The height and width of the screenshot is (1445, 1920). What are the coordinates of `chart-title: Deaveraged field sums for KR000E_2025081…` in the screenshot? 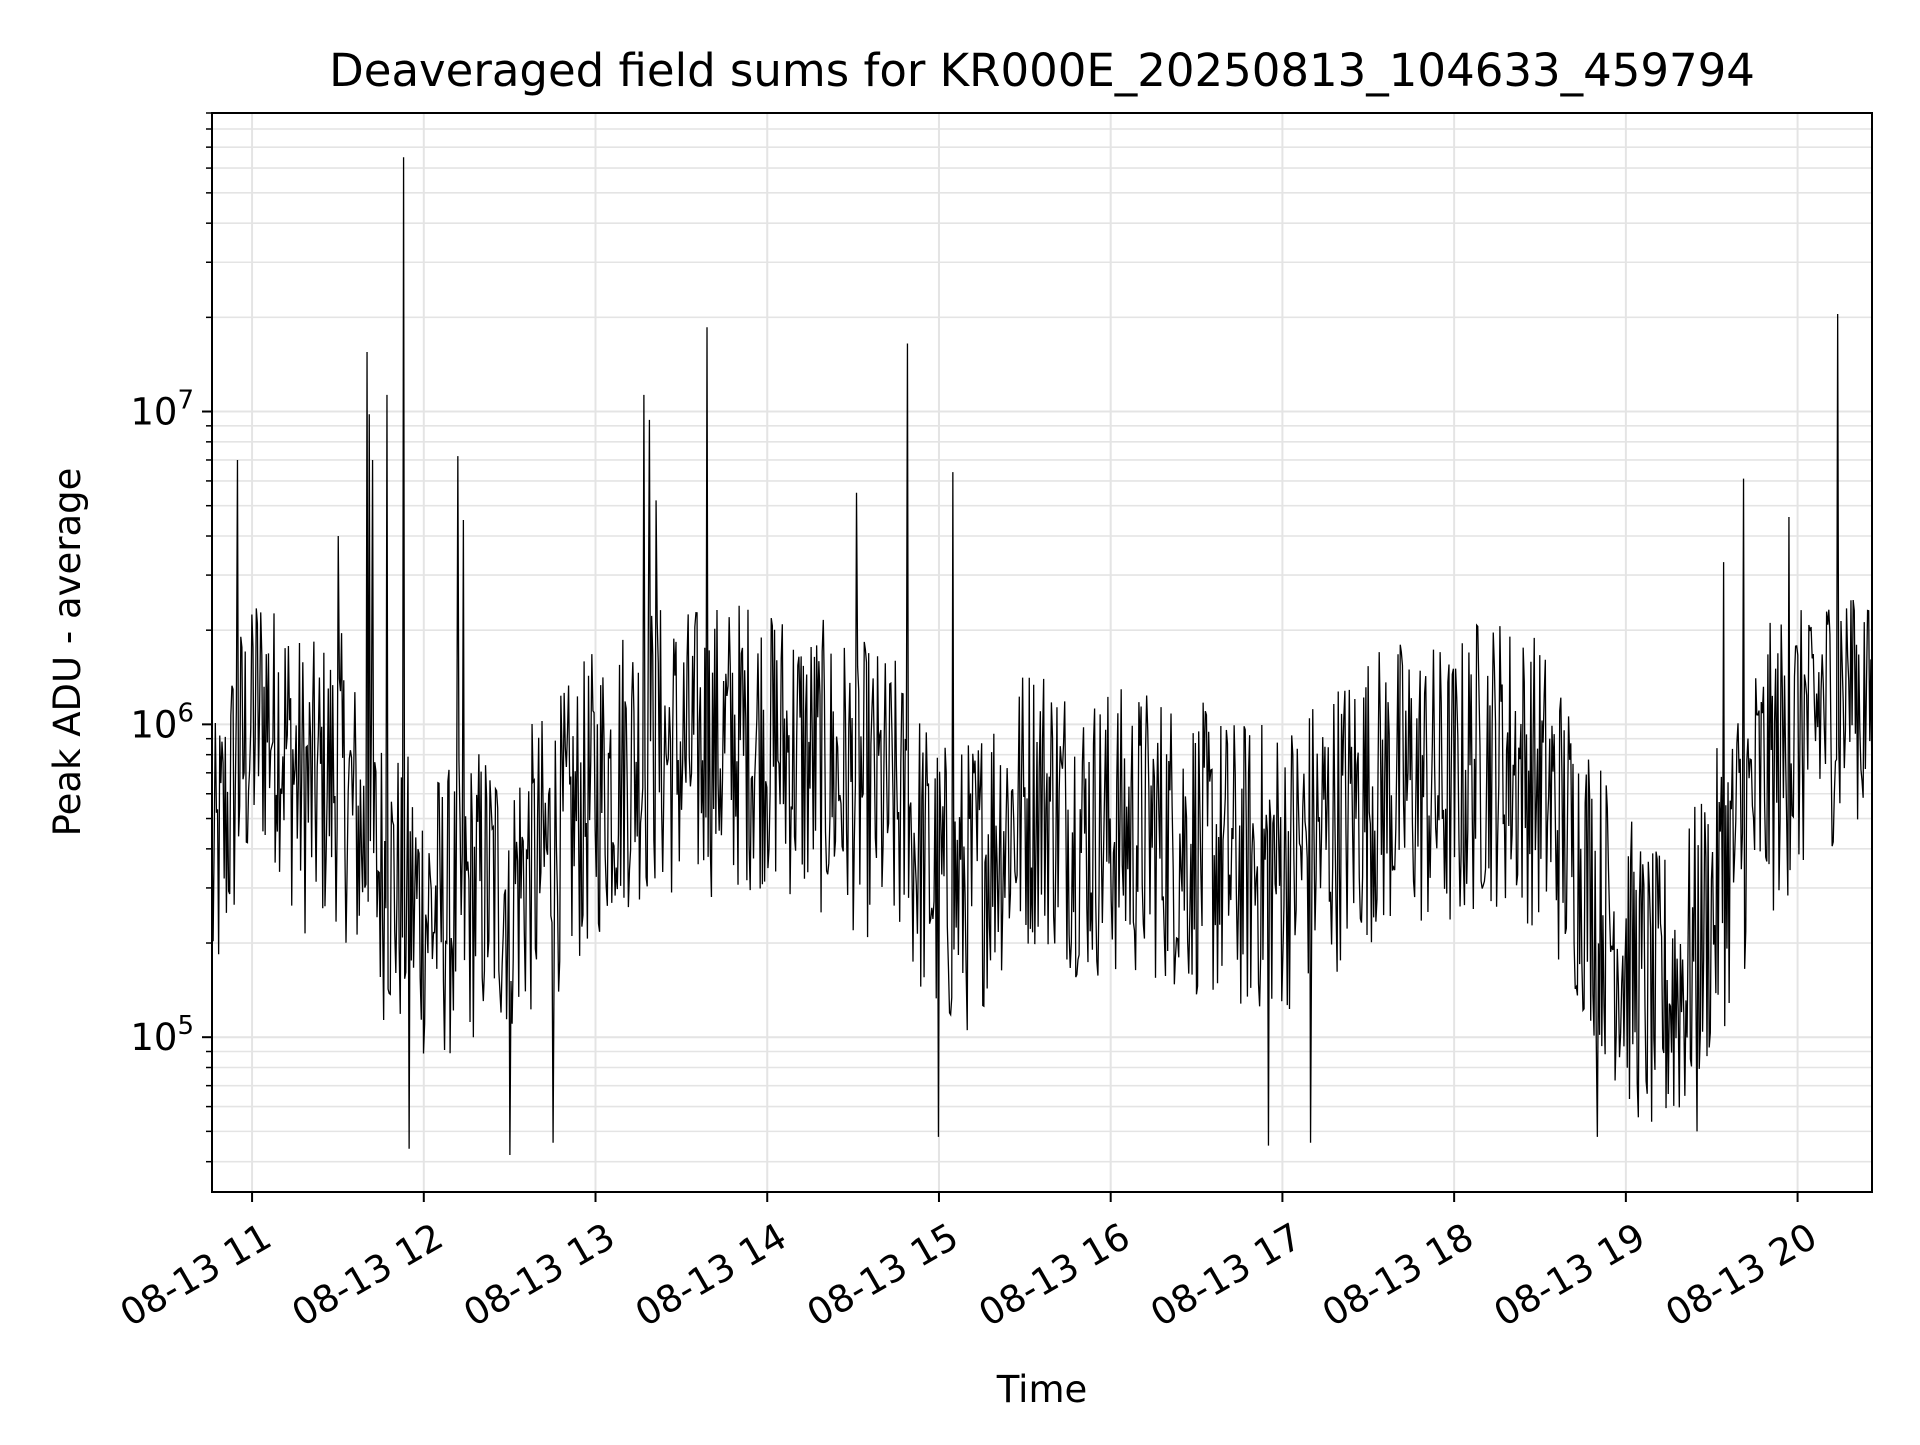 It's located at (1042, 70).